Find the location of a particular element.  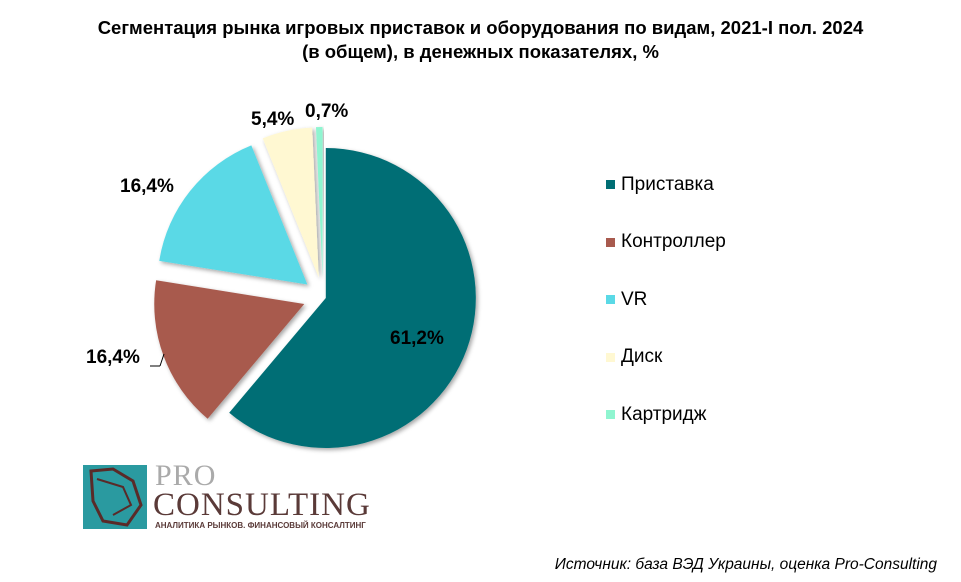

legend-label: Приставка is located at coordinates (667, 184).